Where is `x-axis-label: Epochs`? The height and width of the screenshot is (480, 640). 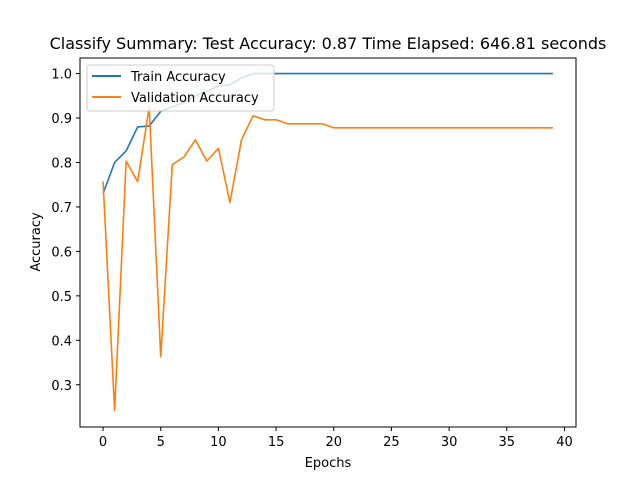 x-axis-label: Epochs is located at coordinates (328, 463).